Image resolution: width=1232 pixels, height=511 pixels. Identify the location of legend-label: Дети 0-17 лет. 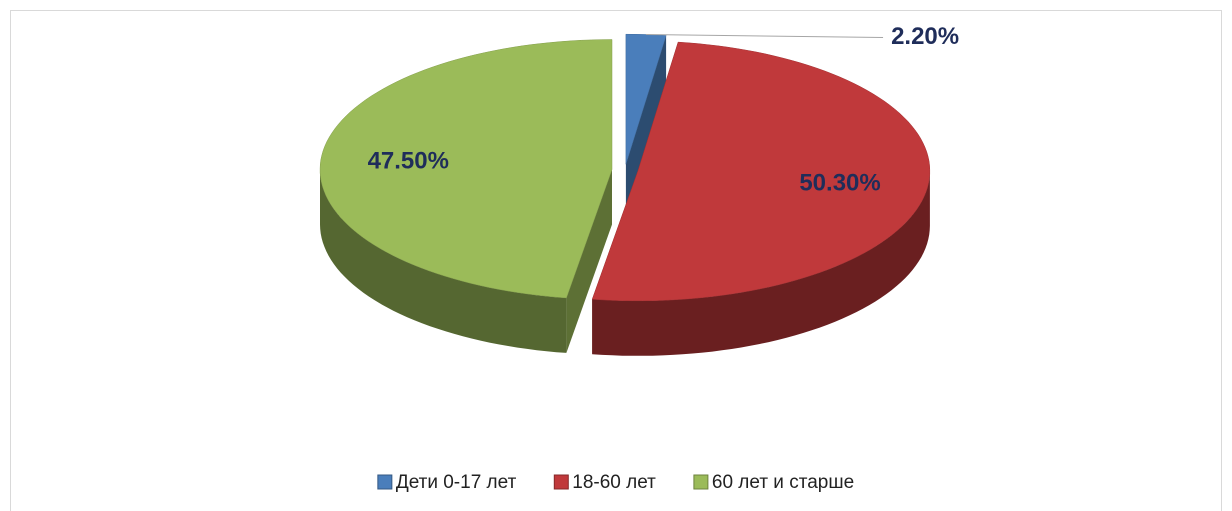
(456, 482).